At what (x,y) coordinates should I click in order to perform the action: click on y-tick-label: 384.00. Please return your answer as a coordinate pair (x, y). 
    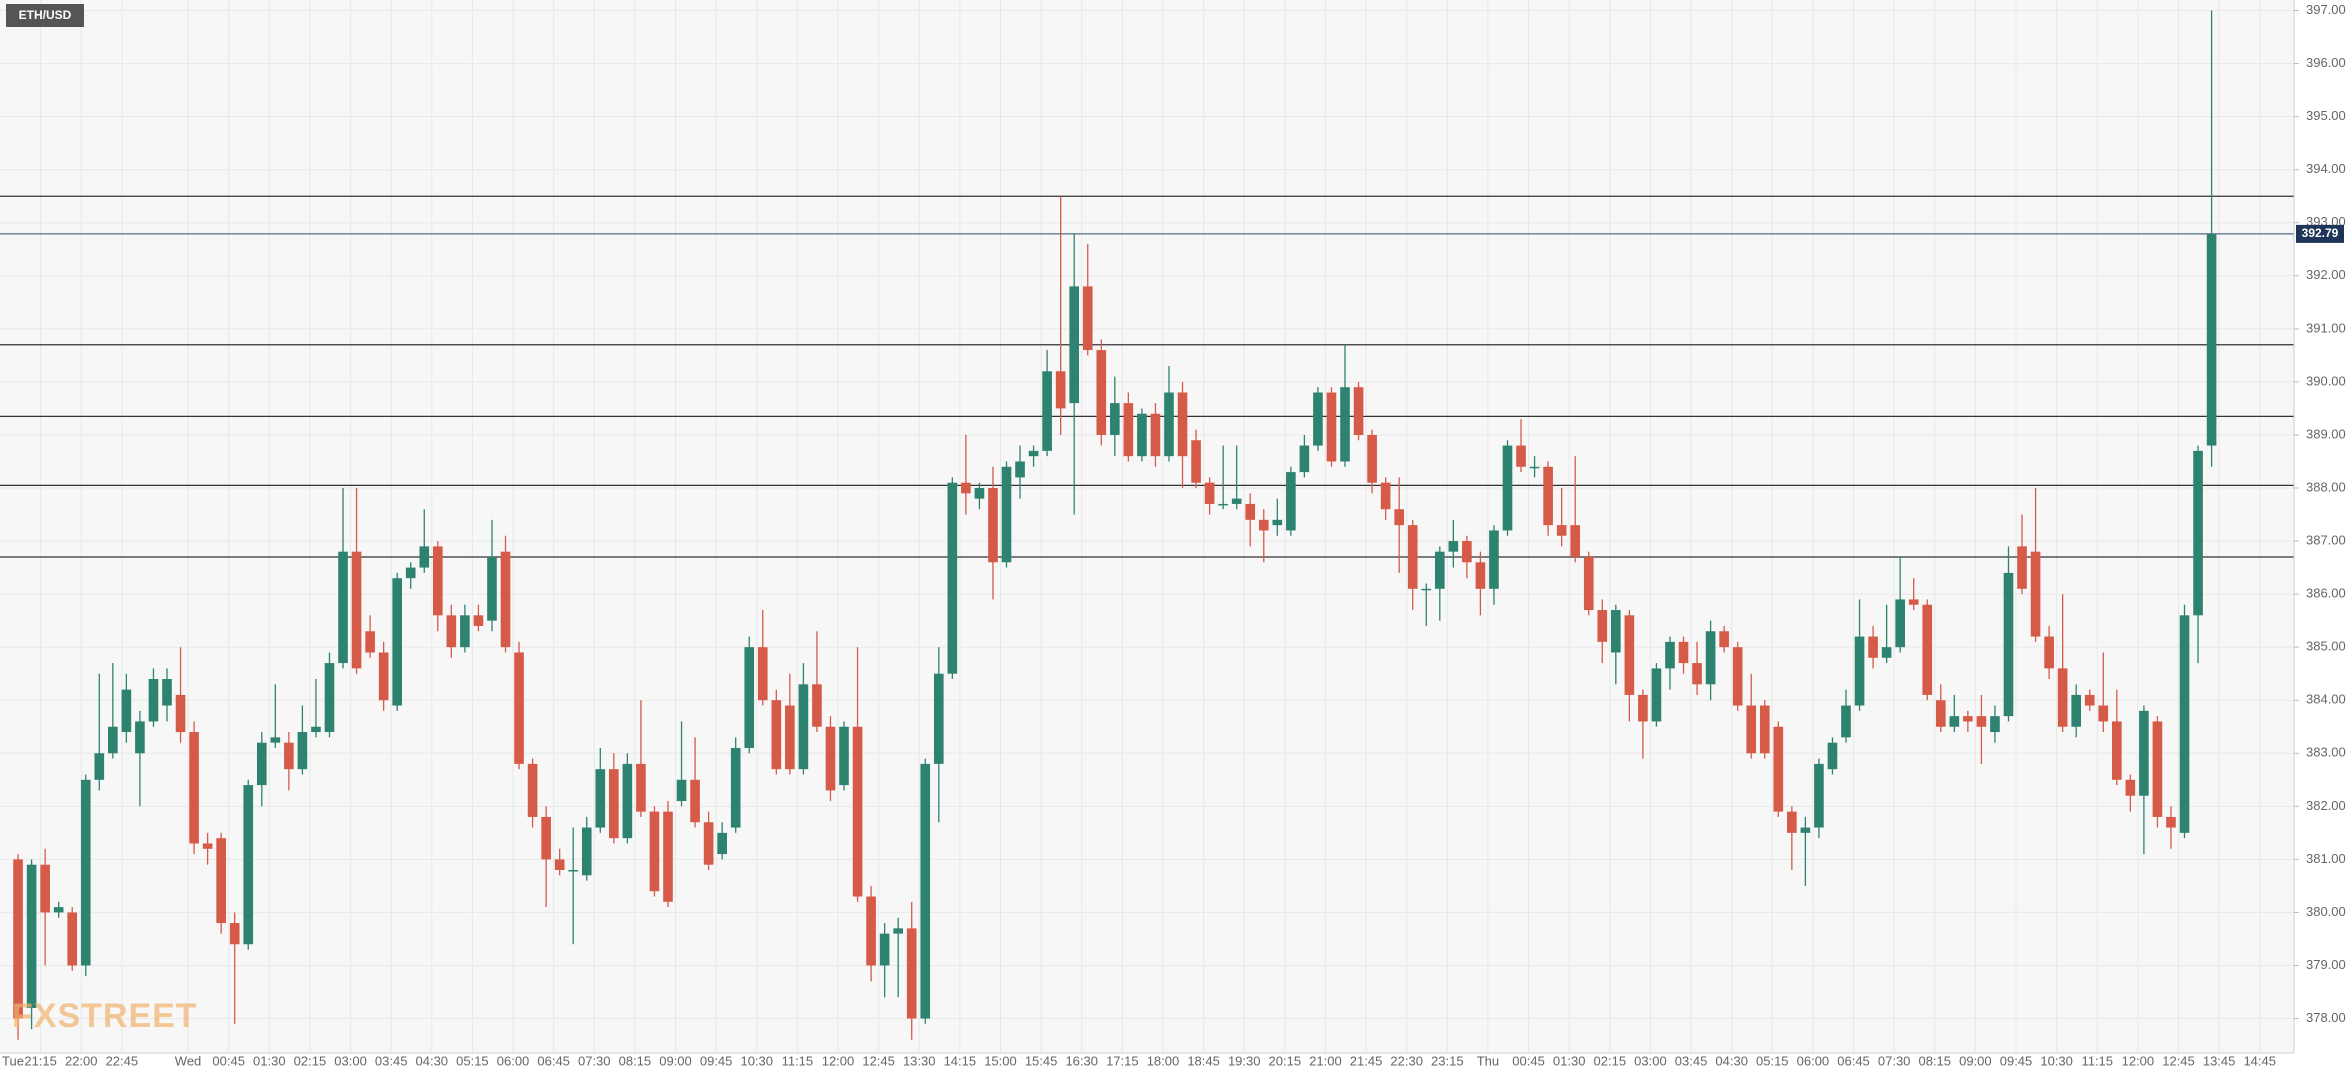
    Looking at the image, I should click on (2326, 699).